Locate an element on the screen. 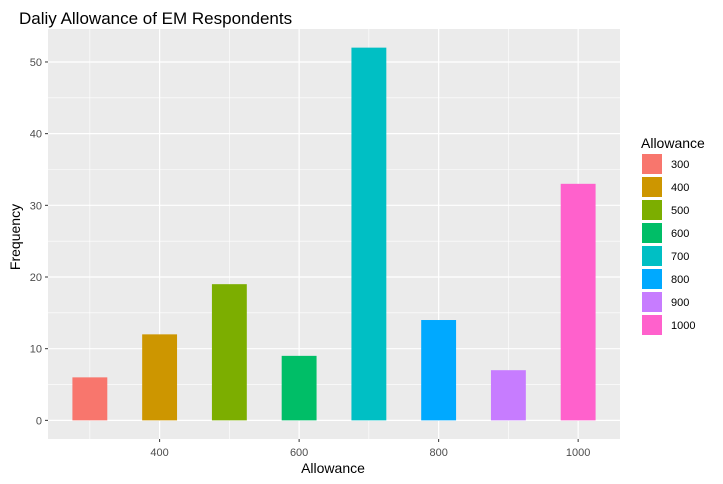 Image resolution: width=723 pixels, height=484 pixels. legend-label-1000: 1000 is located at coordinates (683, 326).